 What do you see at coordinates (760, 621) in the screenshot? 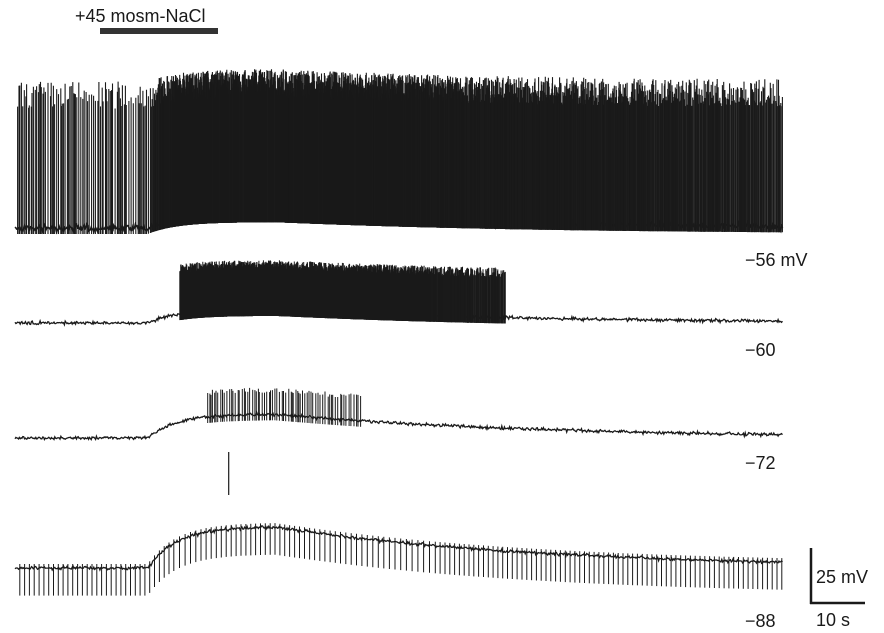
I see `holding-label-4: −88` at bounding box center [760, 621].